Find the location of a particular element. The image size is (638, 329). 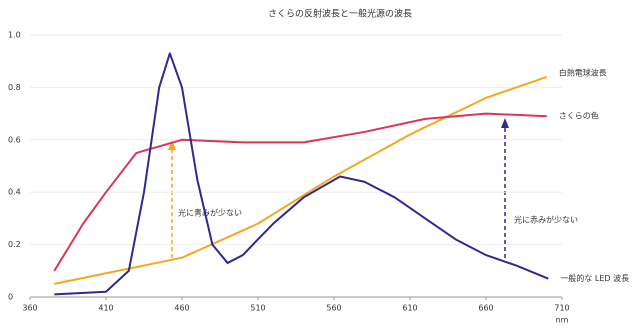

series-label: さくらの色 is located at coordinates (579, 116).